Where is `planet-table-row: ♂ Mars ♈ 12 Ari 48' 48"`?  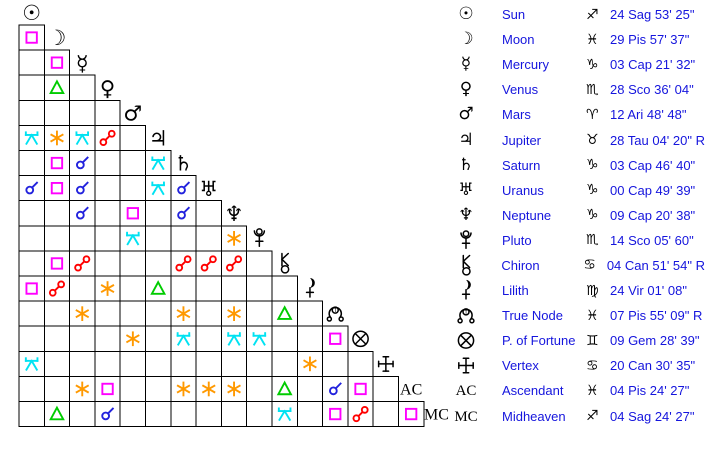 planet-table-row: ♂ Mars ♈ 12 Ari 48' 48" is located at coordinates (578, 114).